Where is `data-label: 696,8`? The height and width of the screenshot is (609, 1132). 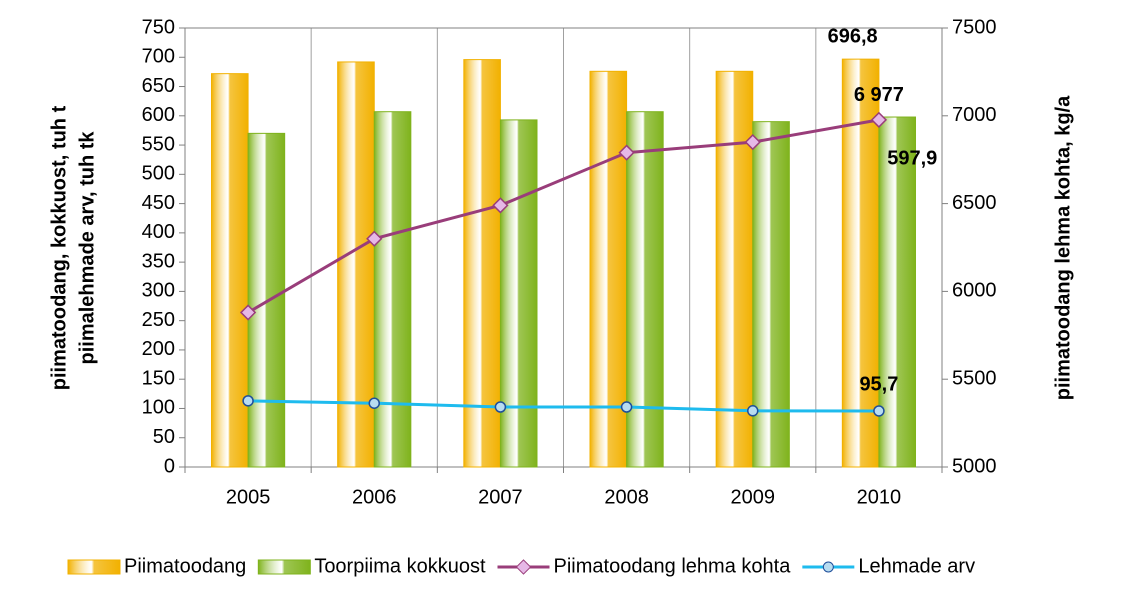 data-label: 696,8 is located at coordinates (853, 36).